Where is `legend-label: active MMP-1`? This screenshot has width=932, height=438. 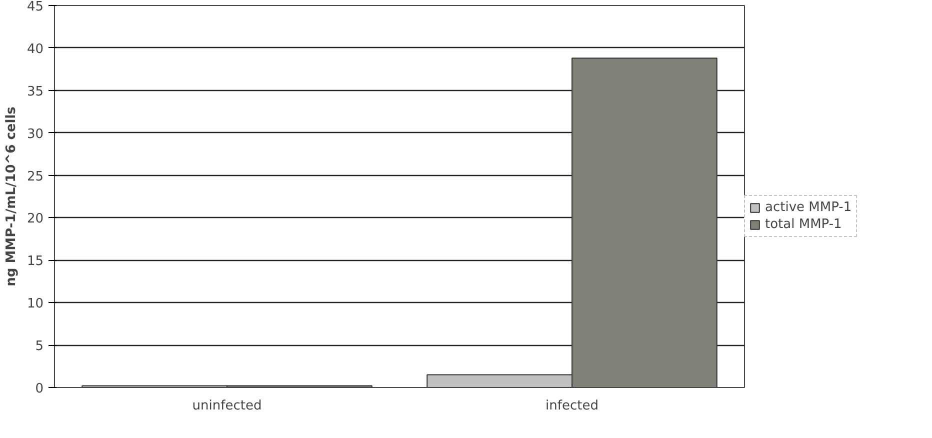 legend-label: active MMP-1 is located at coordinates (808, 207).